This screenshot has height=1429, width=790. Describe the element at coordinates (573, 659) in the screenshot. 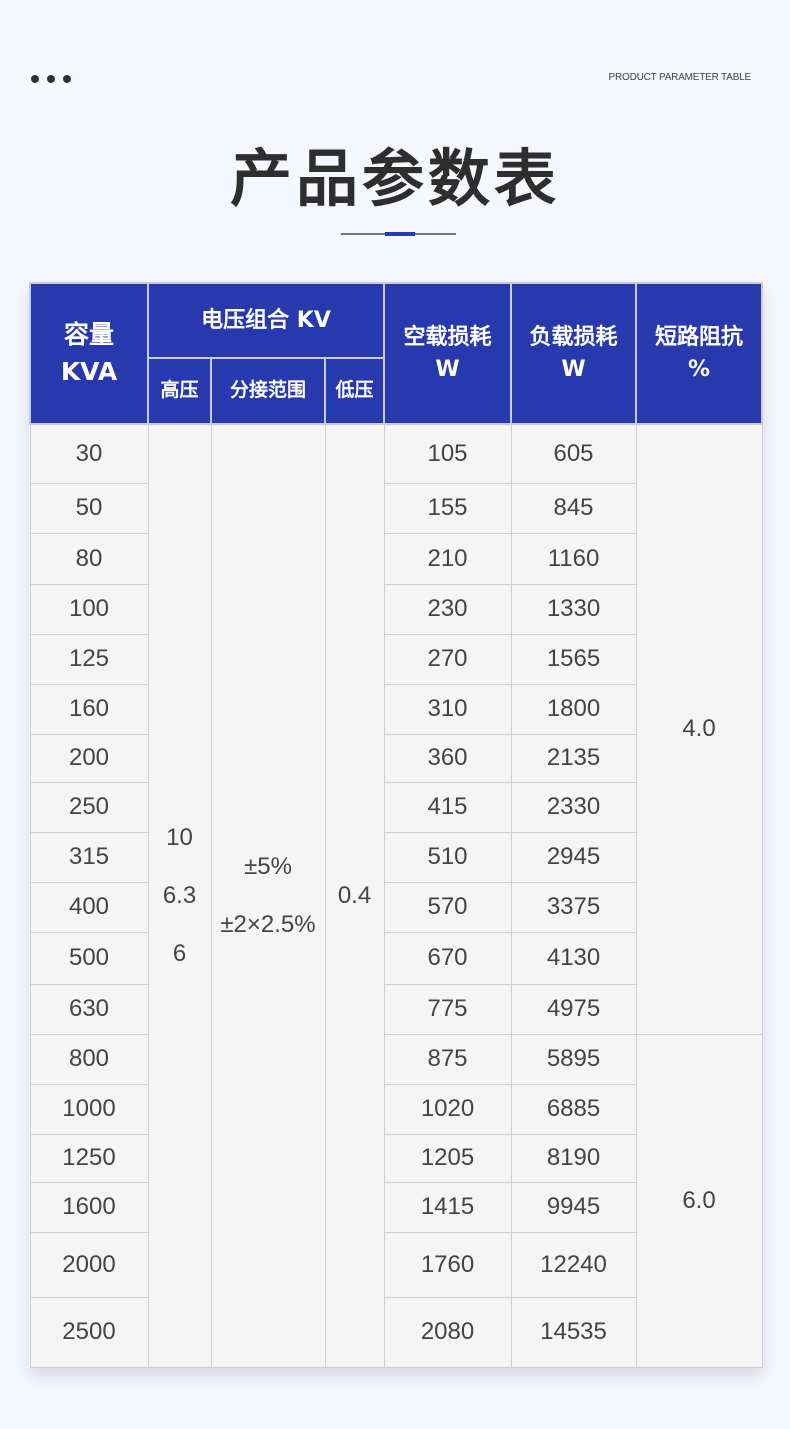

I see `cell-load-loss: 1565` at that location.